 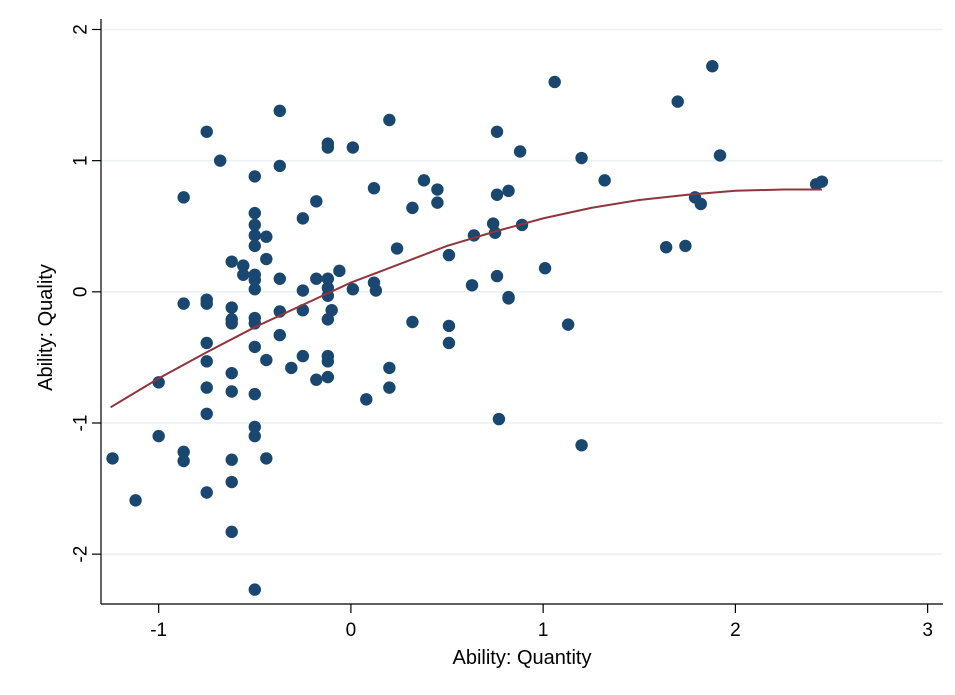 I want to click on y-tick-label: 1, so click(x=81, y=160).